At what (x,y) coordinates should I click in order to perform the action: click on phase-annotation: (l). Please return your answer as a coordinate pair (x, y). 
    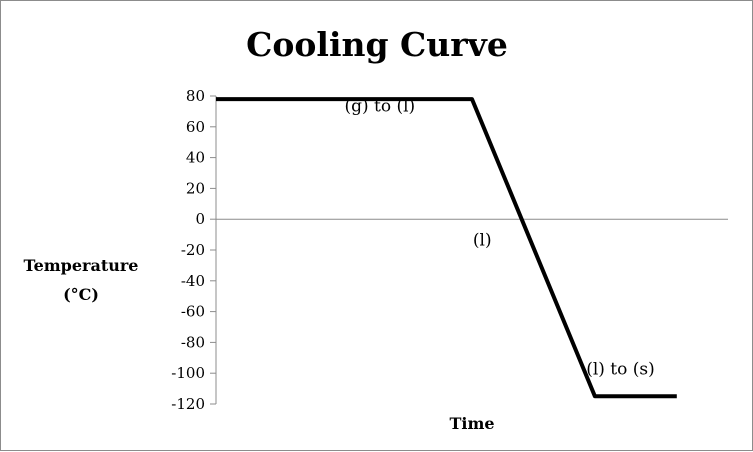
    Looking at the image, I should click on (482, 240).